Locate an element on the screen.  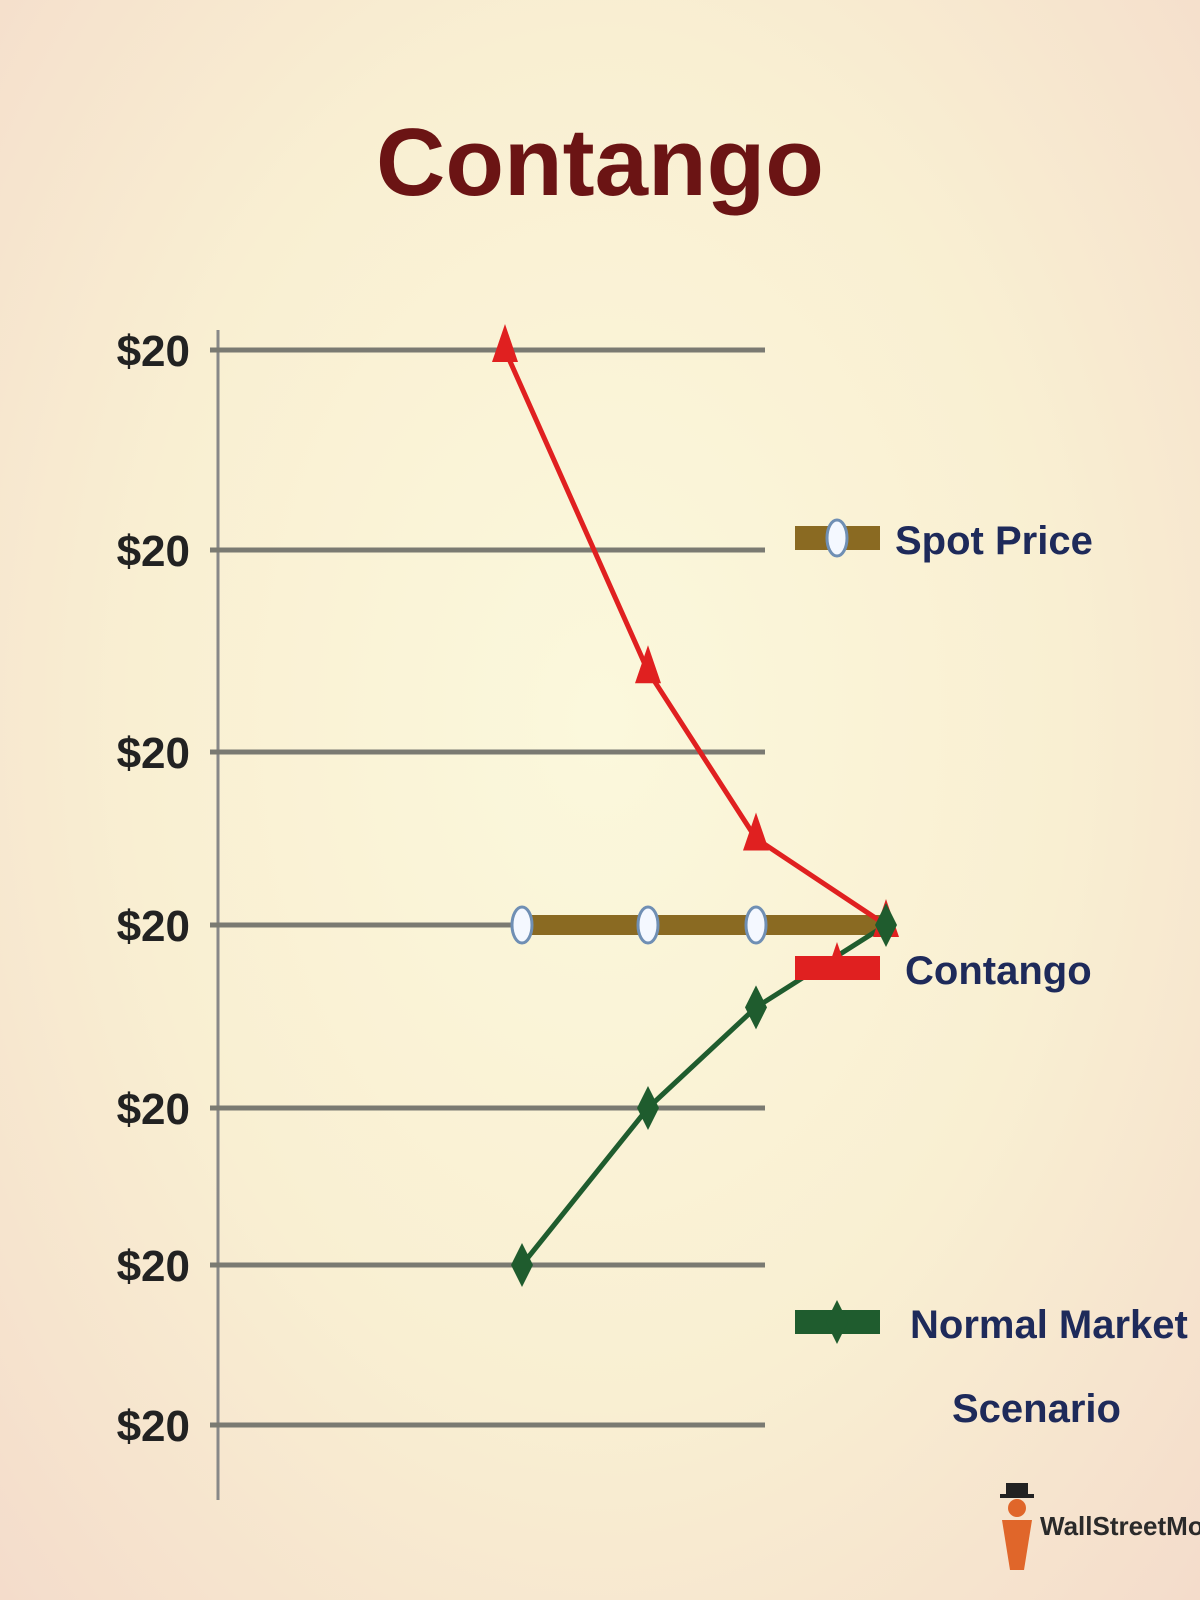
y-tick-labels: $20 $20 $20 $20 $20 $20 $20 is located at coordinates (153, 889).